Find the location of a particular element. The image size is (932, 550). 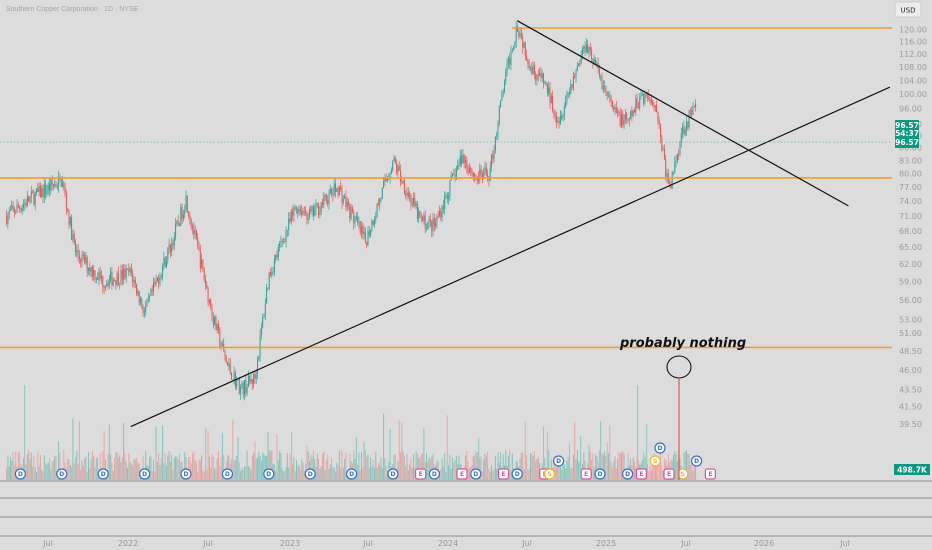

event-markers: DDDDDDDDDDEDEDEDESDEDDESDESDE is located at coordinates (365, 461).